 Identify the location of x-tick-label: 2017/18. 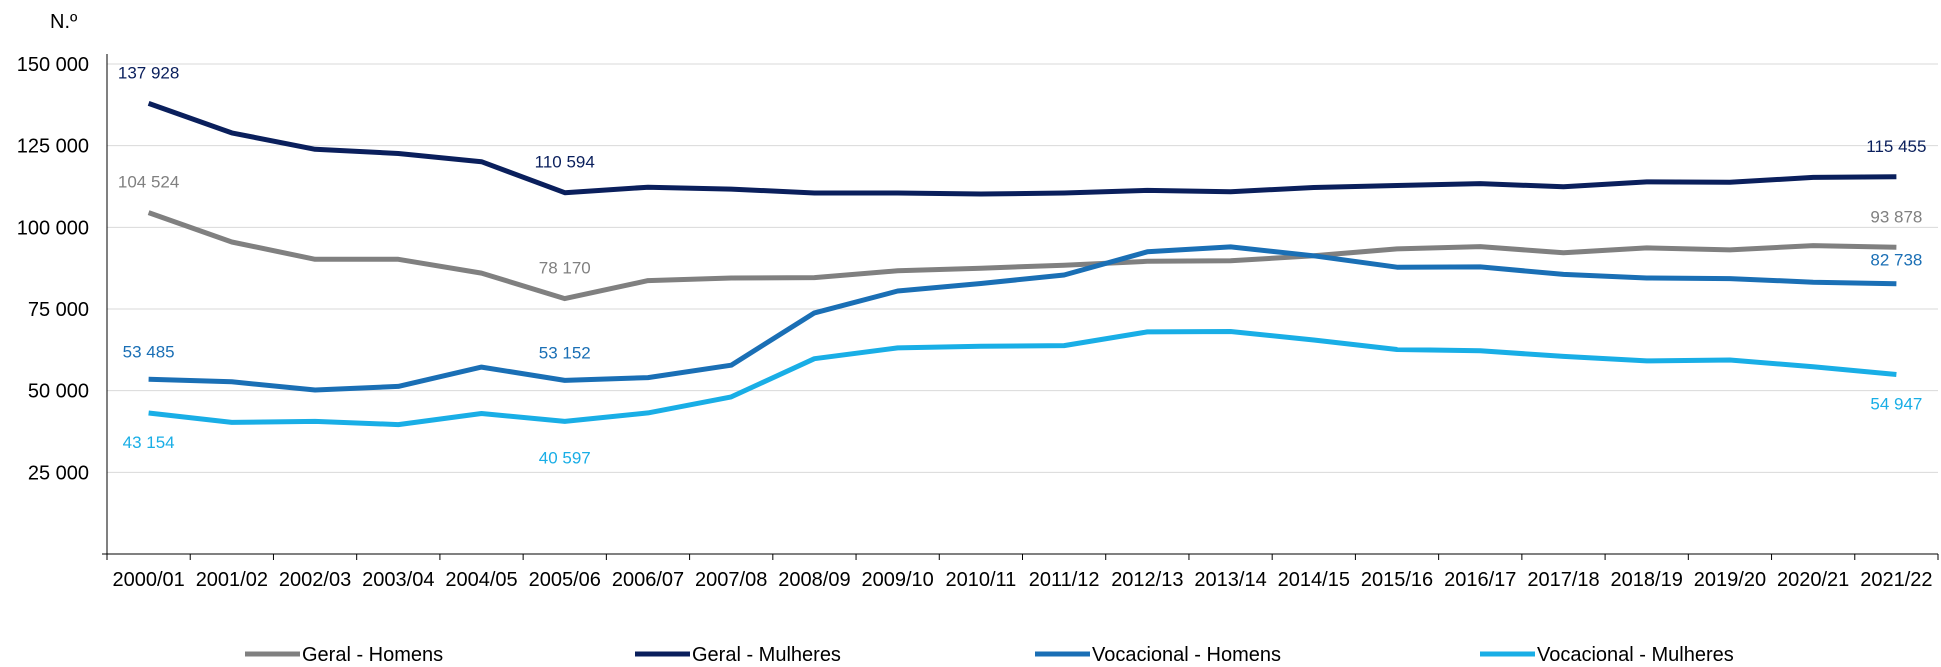
(1563, 580).